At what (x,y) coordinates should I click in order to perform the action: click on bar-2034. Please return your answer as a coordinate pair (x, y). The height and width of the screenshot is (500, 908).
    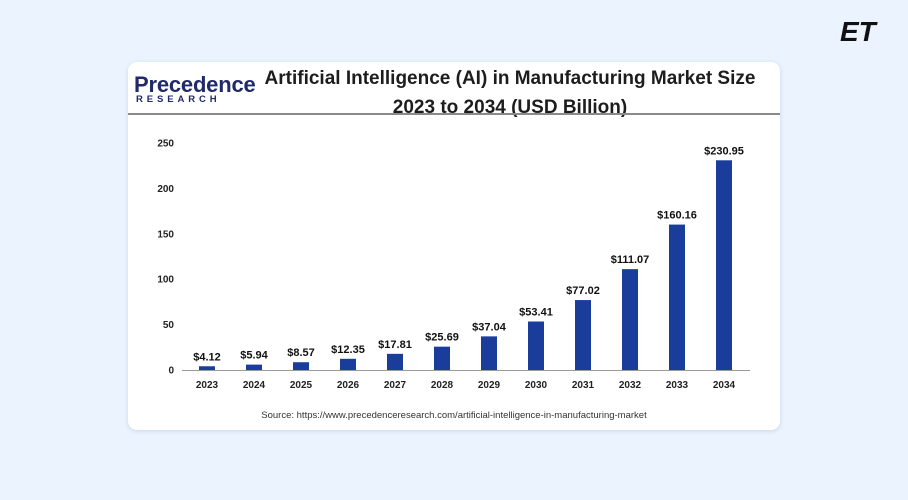
    Looking at the image, I should click on (724, 265).